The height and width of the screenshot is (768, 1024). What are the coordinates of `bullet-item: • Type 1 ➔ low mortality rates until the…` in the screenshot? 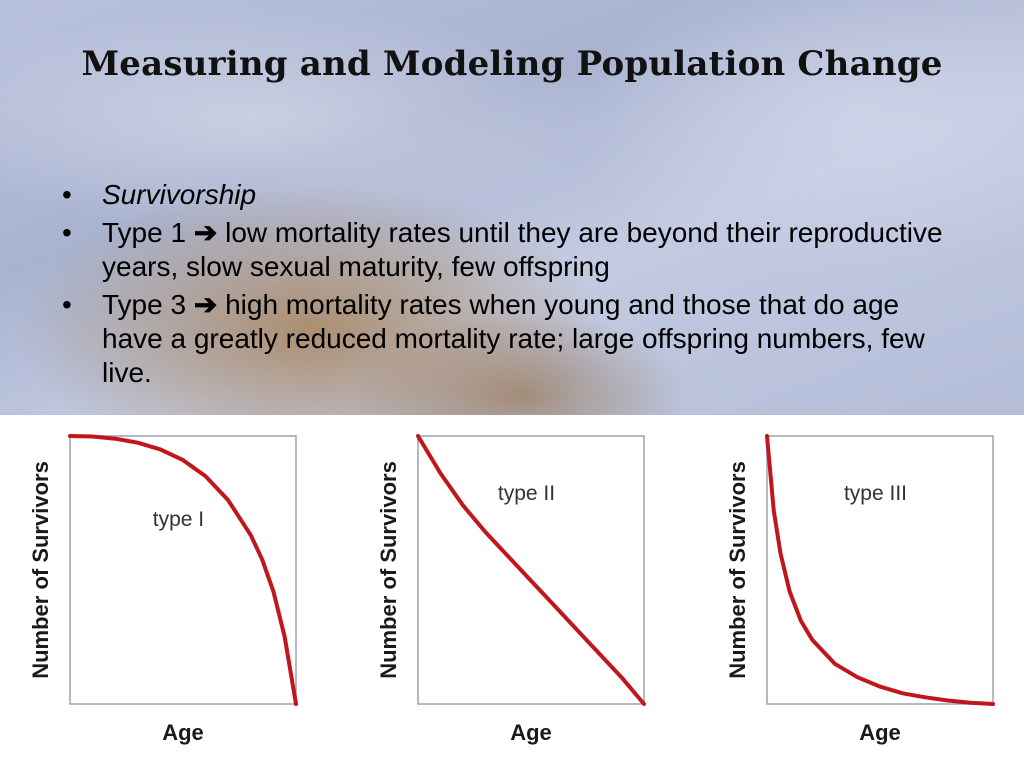 It's located at (510, 250).